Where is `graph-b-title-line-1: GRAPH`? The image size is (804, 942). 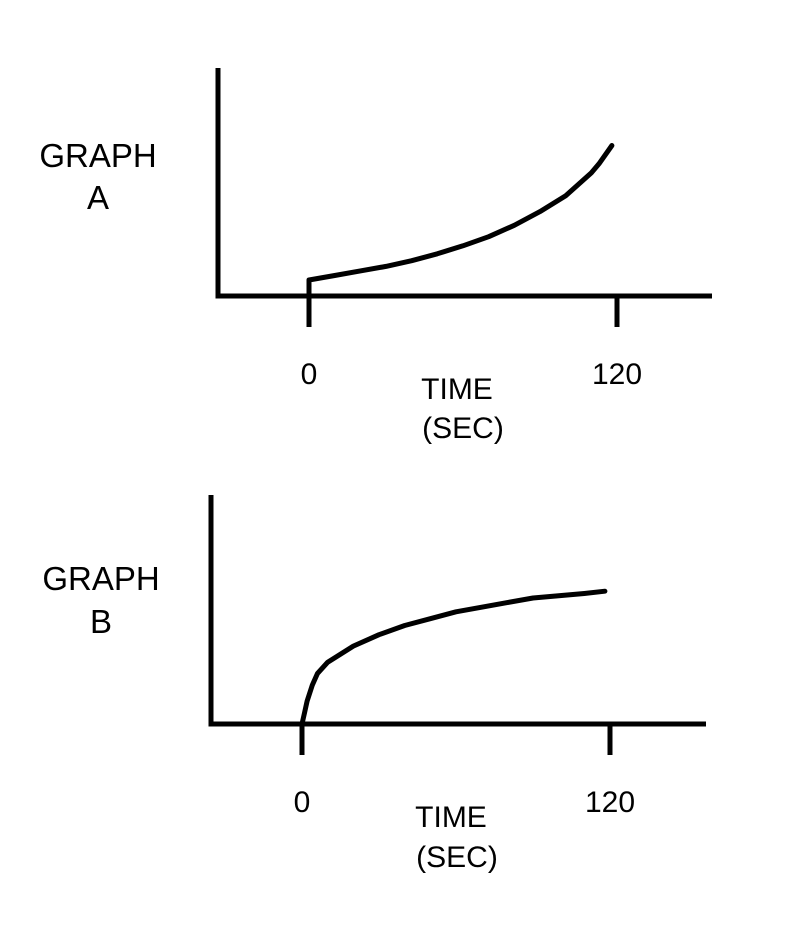
graph-b-title-line-1: GRAPH is located at coordinates (100, 578).